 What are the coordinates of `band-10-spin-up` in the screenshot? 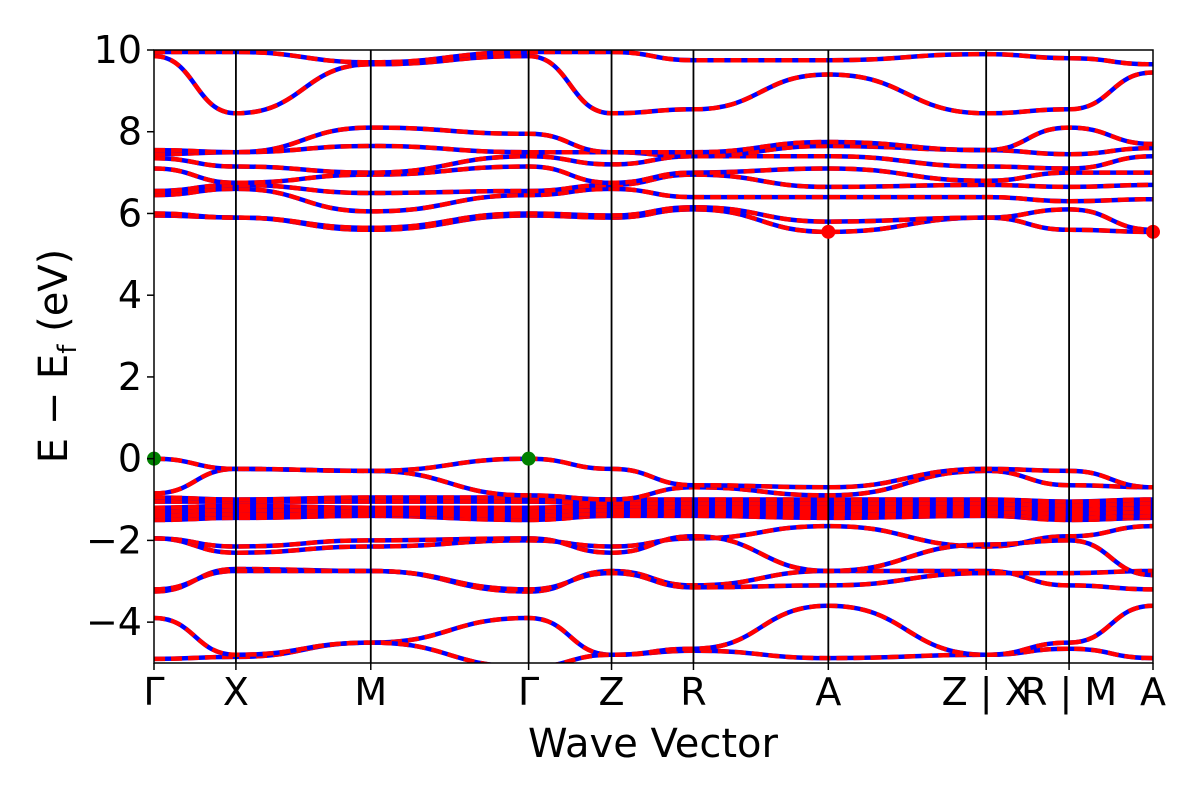 It's located at (653, 503).